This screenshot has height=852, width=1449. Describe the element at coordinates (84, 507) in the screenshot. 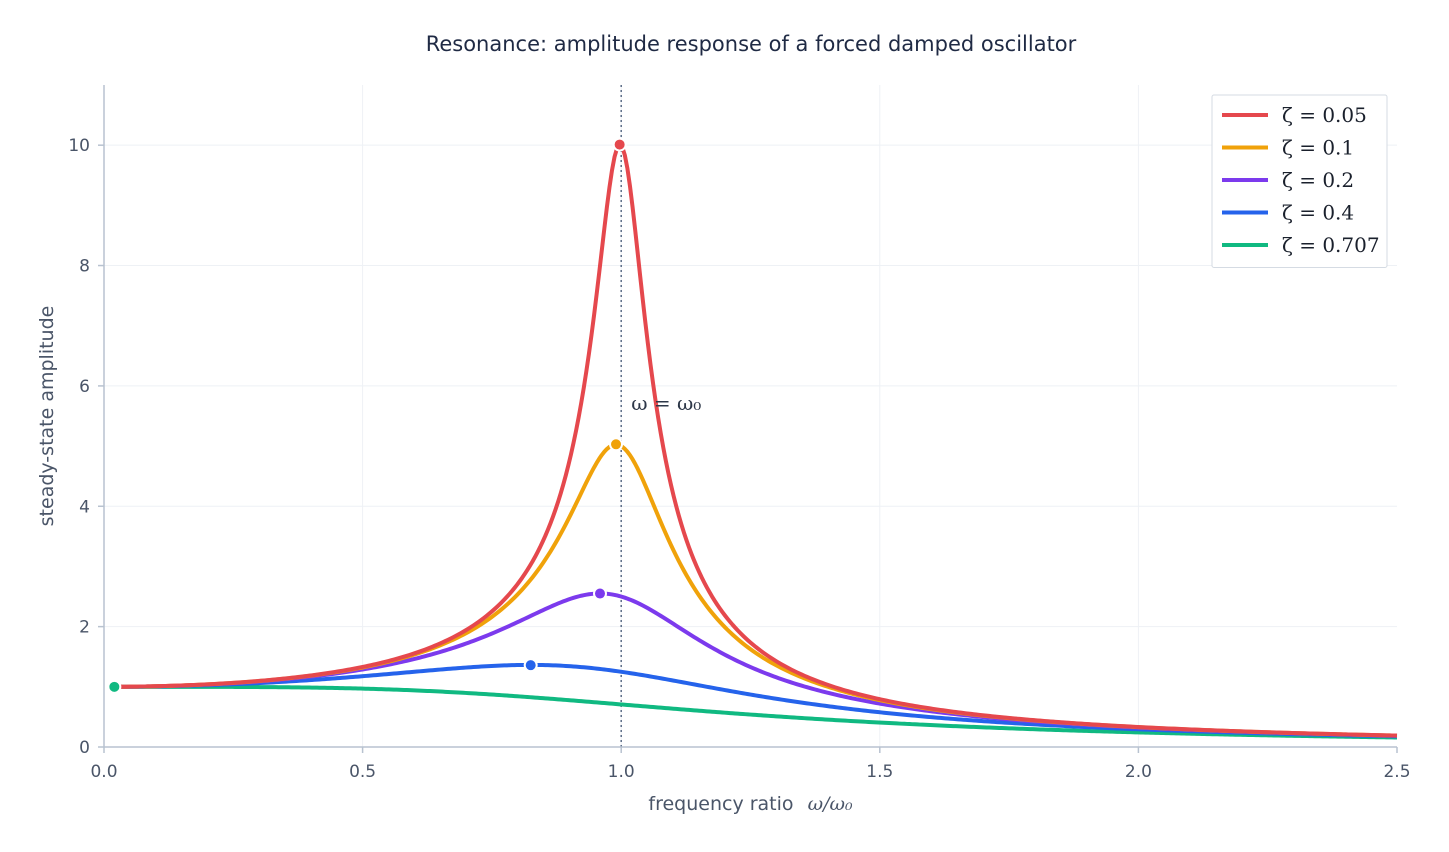

I see `y-tick-label: 4` at that location.